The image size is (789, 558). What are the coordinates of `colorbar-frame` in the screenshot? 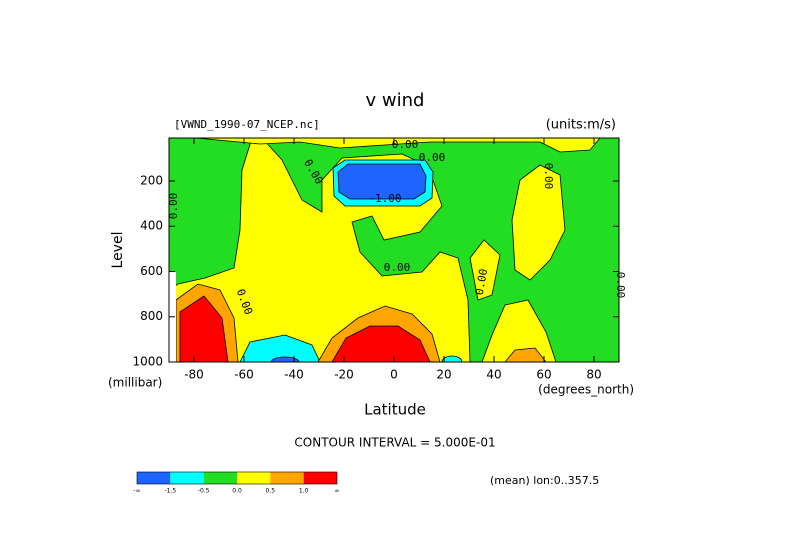 It's located at (237, 478).